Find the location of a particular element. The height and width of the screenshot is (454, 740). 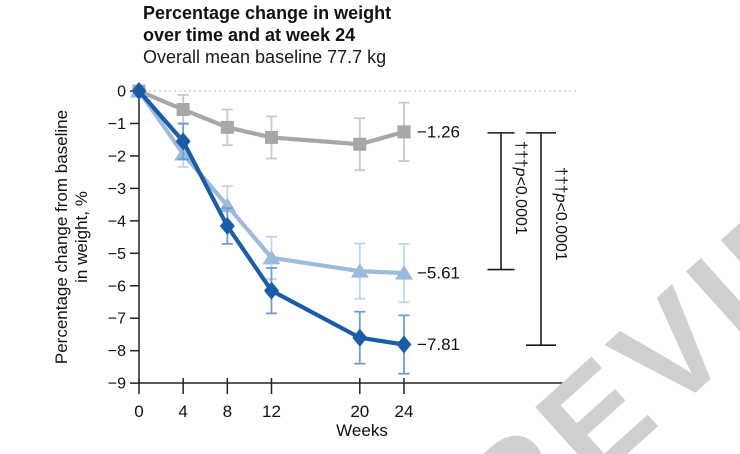

y-tick-label: 0 is located at coordinates (121, 92).